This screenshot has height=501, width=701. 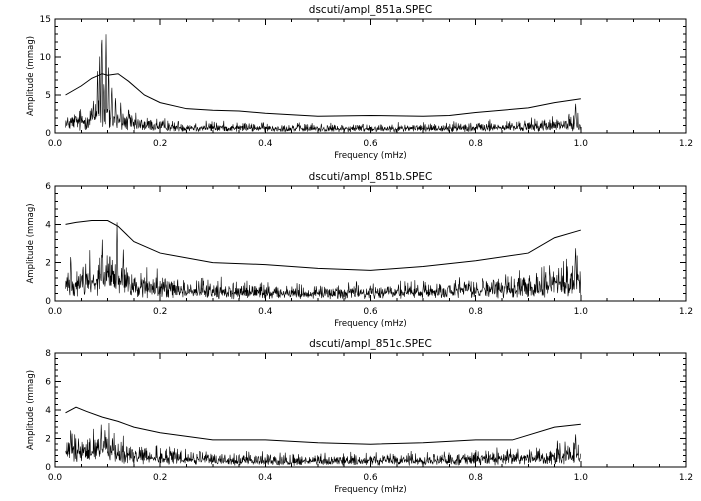 I want to click on chart-title: dscuti/ampl_851a.SPEC, so click(x=370, y=10).